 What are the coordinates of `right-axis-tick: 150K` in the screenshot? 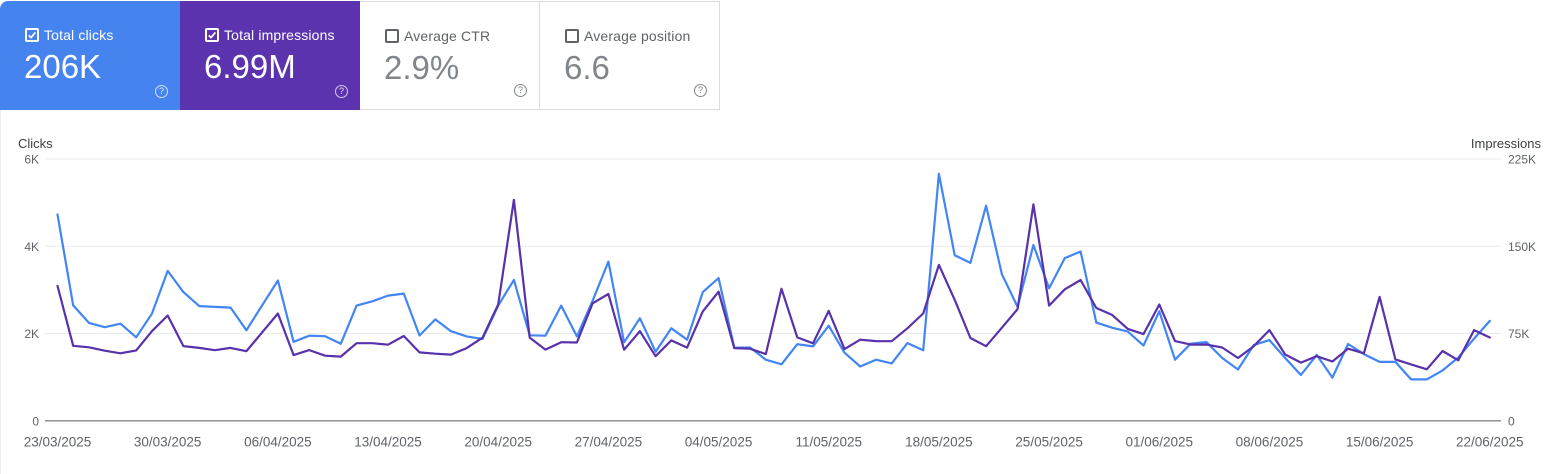 It's located at (1522, 247).